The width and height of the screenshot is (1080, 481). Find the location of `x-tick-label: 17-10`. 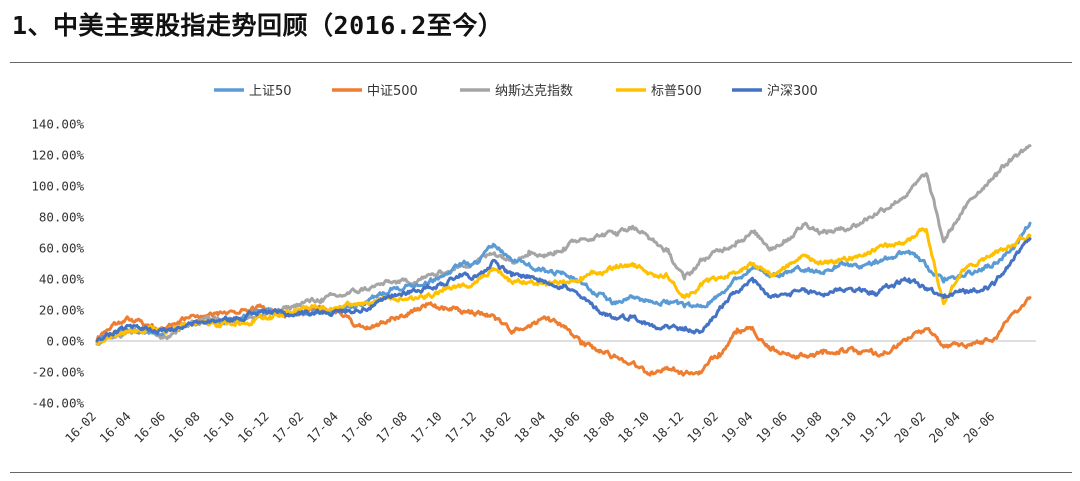

x-tick-label: 17-10 is located at coordinates (425, 427).